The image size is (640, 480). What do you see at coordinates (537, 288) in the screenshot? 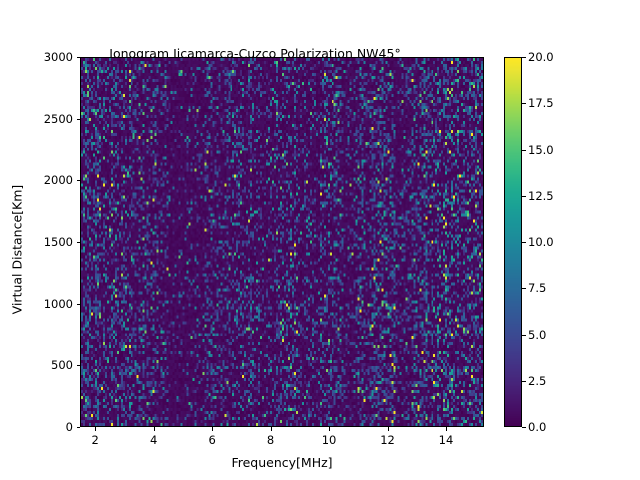
I see `colorbar-tick-label: 7.5` at bounding box center [537, 288].